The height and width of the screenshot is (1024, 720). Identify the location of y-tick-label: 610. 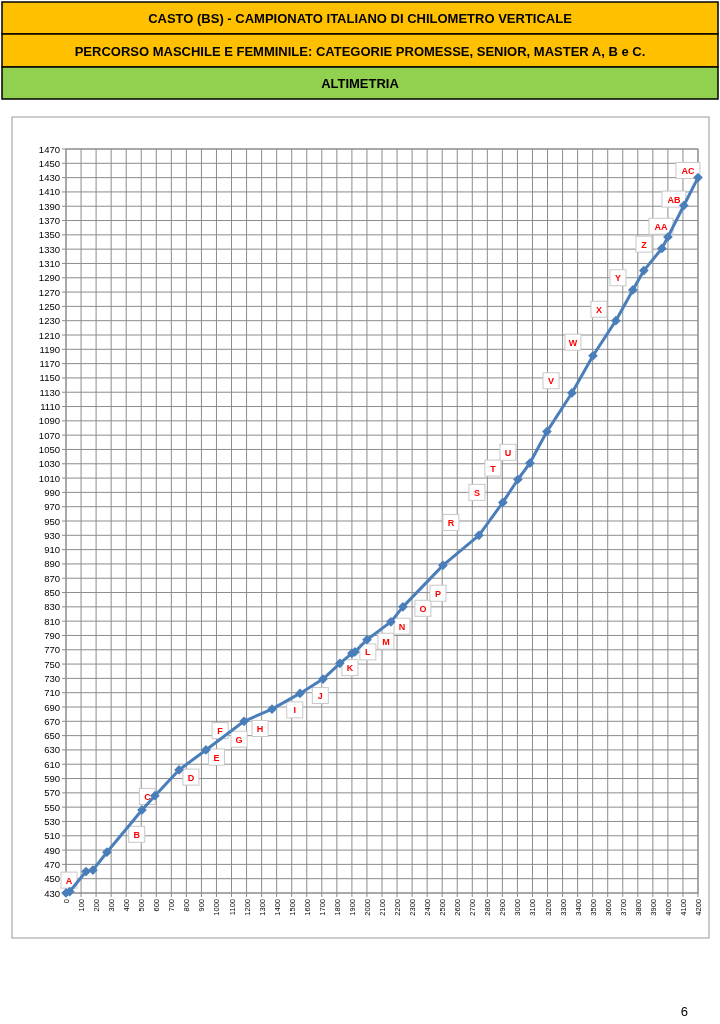
(52, 764).